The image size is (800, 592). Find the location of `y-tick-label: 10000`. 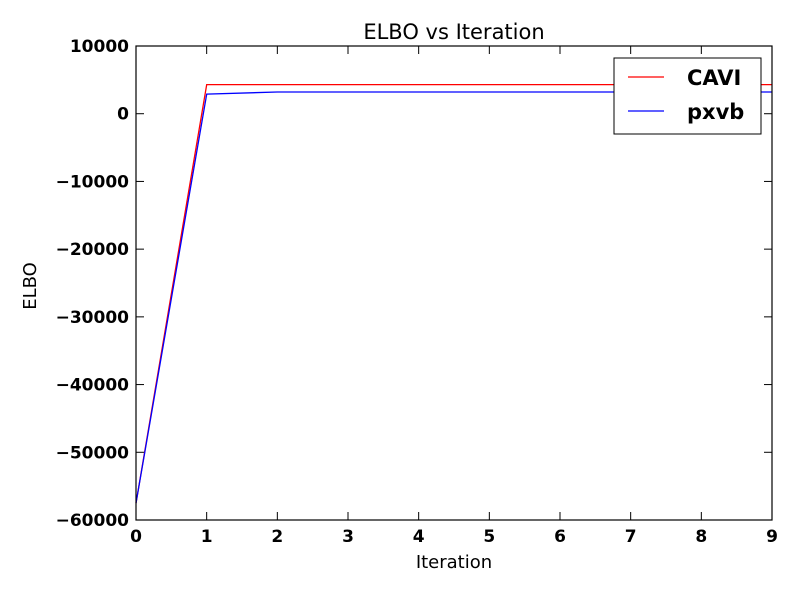

y-tick-label: 10000 is located at coordinates (99, 47).